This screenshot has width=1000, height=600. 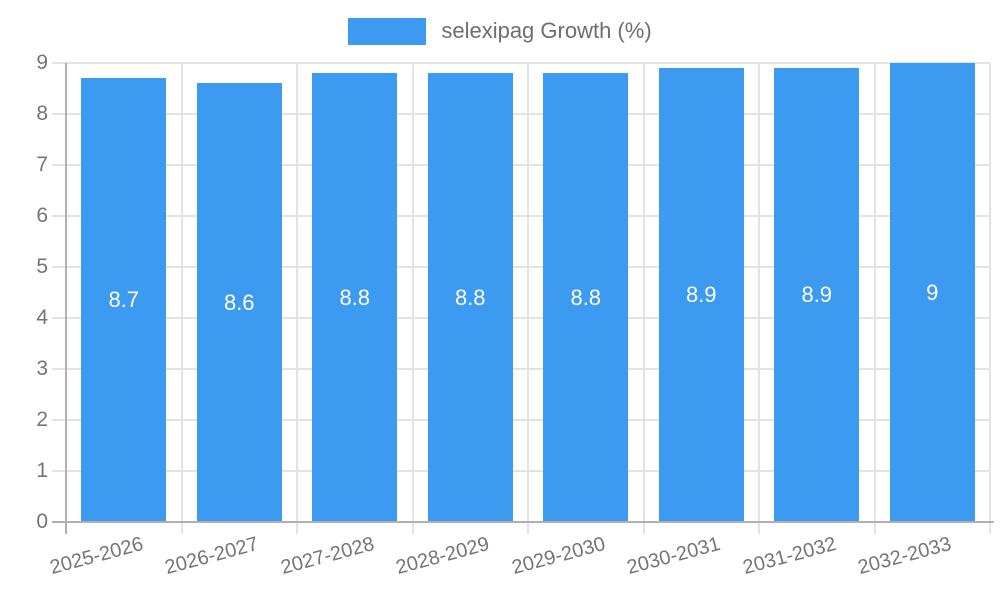 I want to click on y-tick-label: 5, so click(x=42, y=266).